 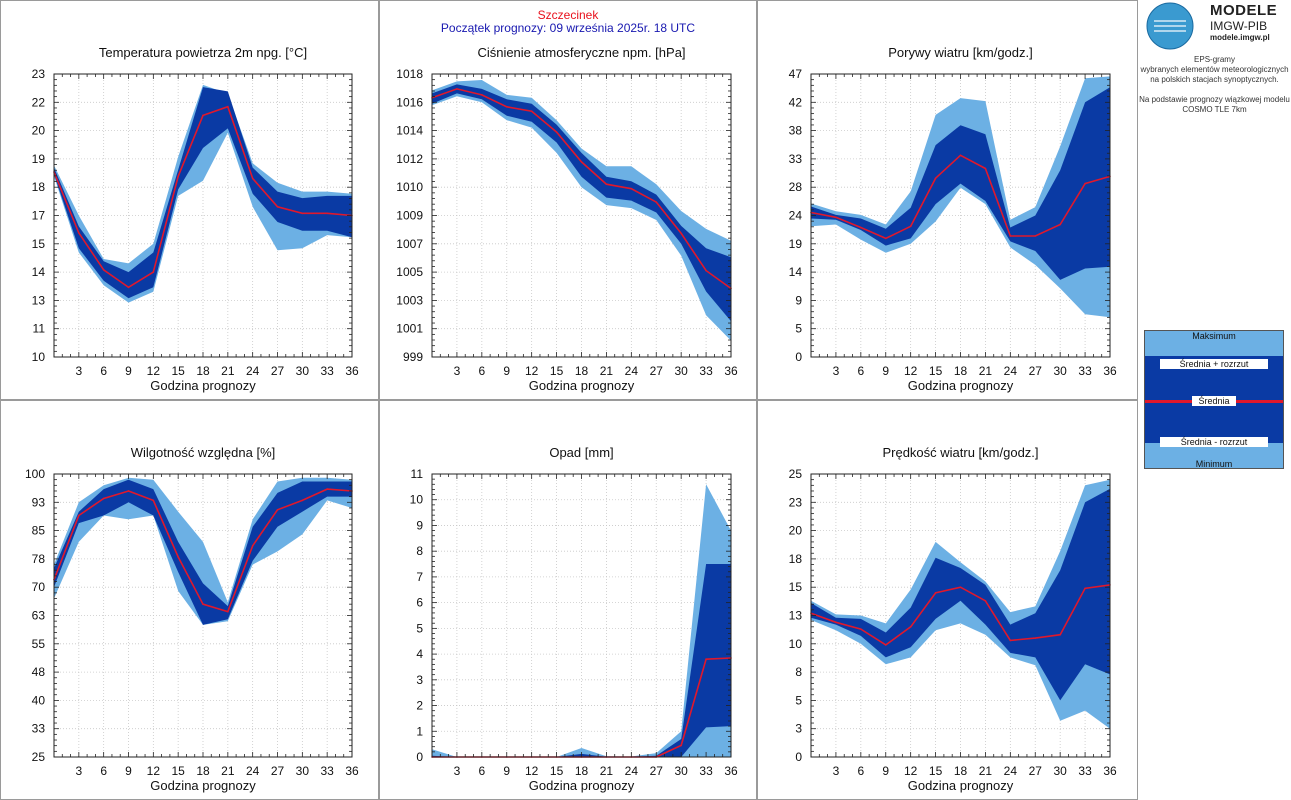 I want to click on chart-title: Ciśnienie atmosferyczne npm. [hPa], so click(x=581, y=52).